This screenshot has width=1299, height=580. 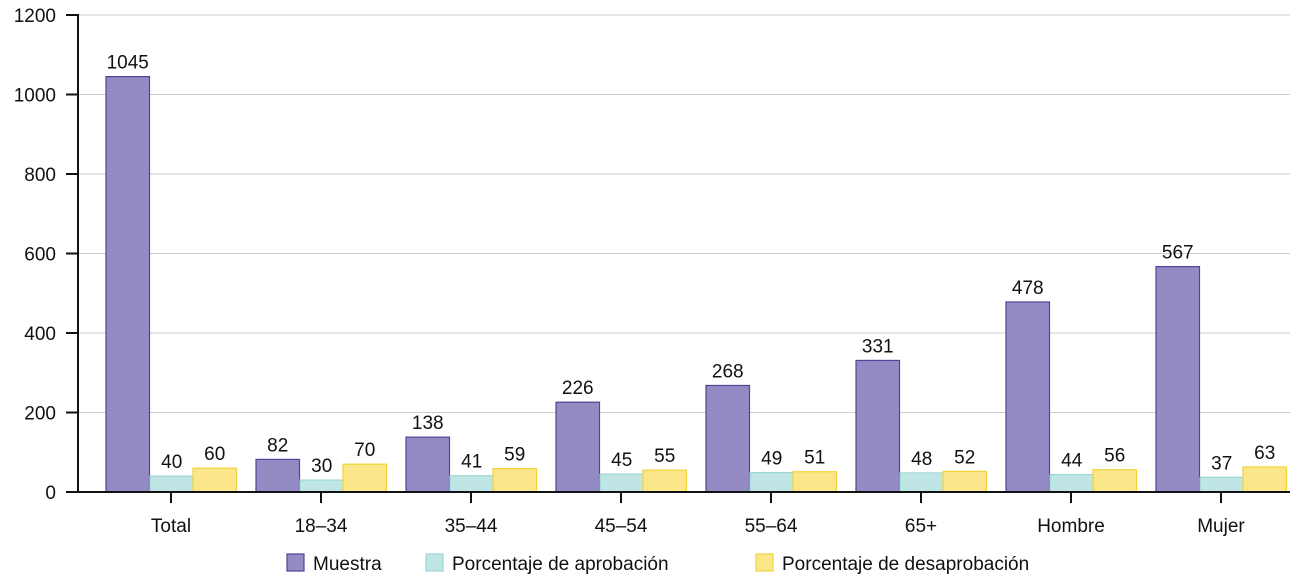 What do you see at coordinates (814, 458) in the screenshot?
I see `data-label: 51` at bounding box center [814, 458].